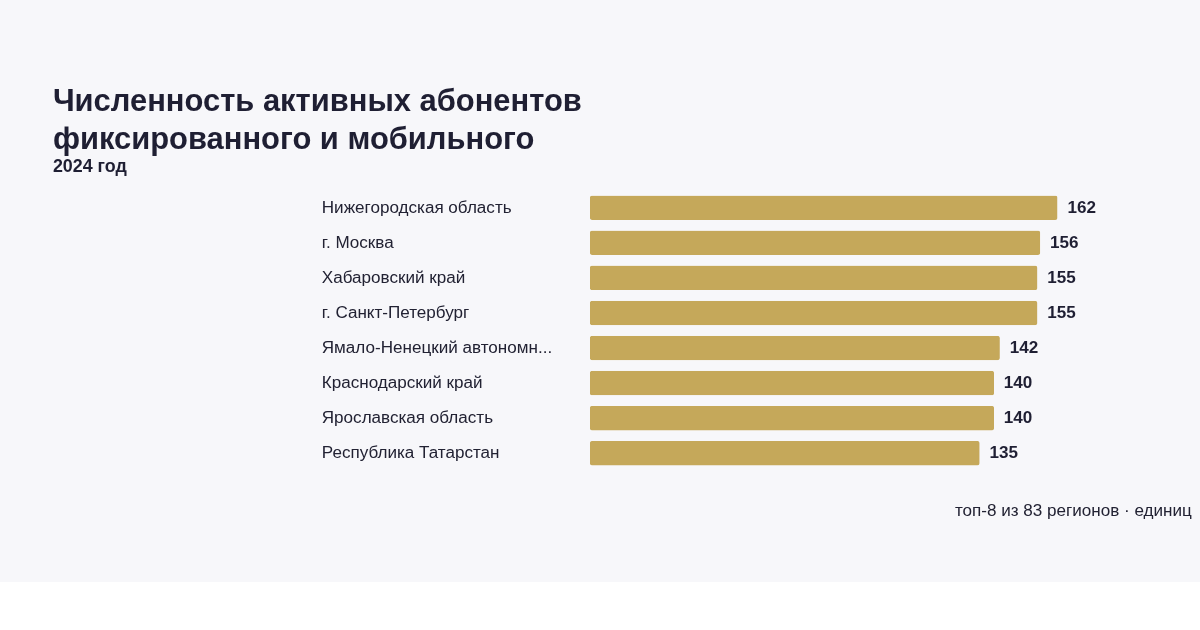 The height and width of the screenshot is (630, 1200). I want to click on data-label: 162, so click(1081, 207).